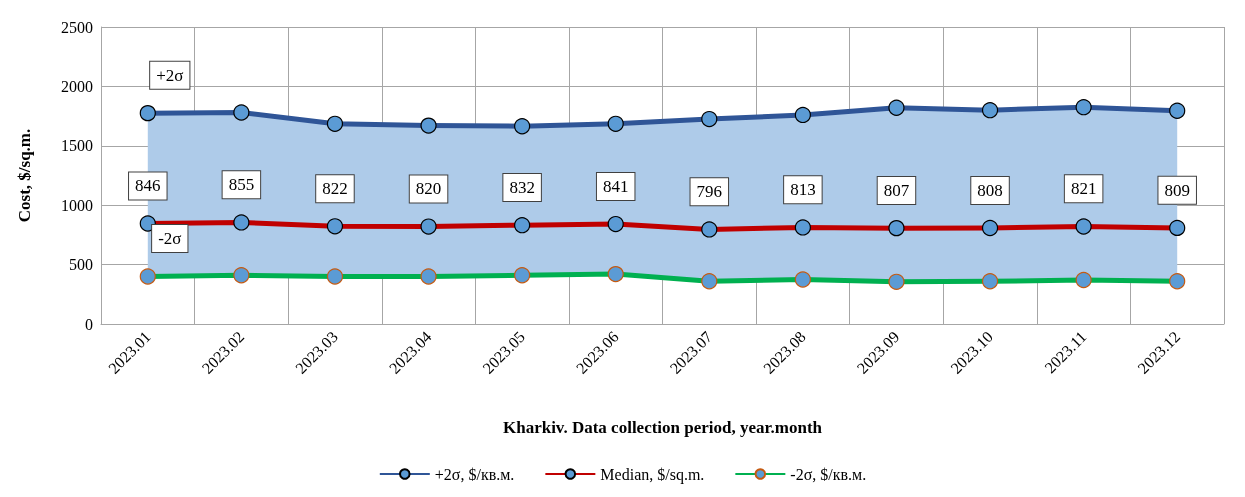  Describe the element at coordinates (89, 324) in the screenshot. I see `y-tick-label: 0` at that location.